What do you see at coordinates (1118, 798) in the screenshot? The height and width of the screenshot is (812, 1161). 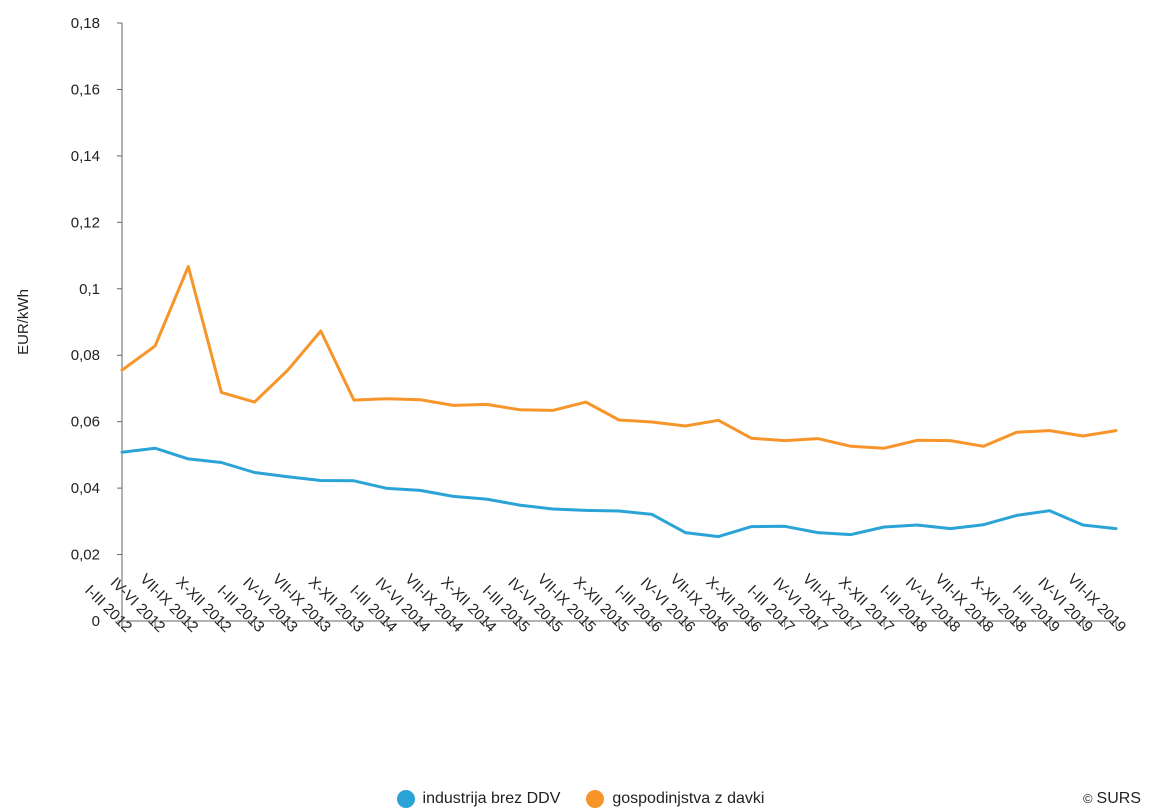 I see `source-credit-label: SURS` at bounding box center [1118, 798].